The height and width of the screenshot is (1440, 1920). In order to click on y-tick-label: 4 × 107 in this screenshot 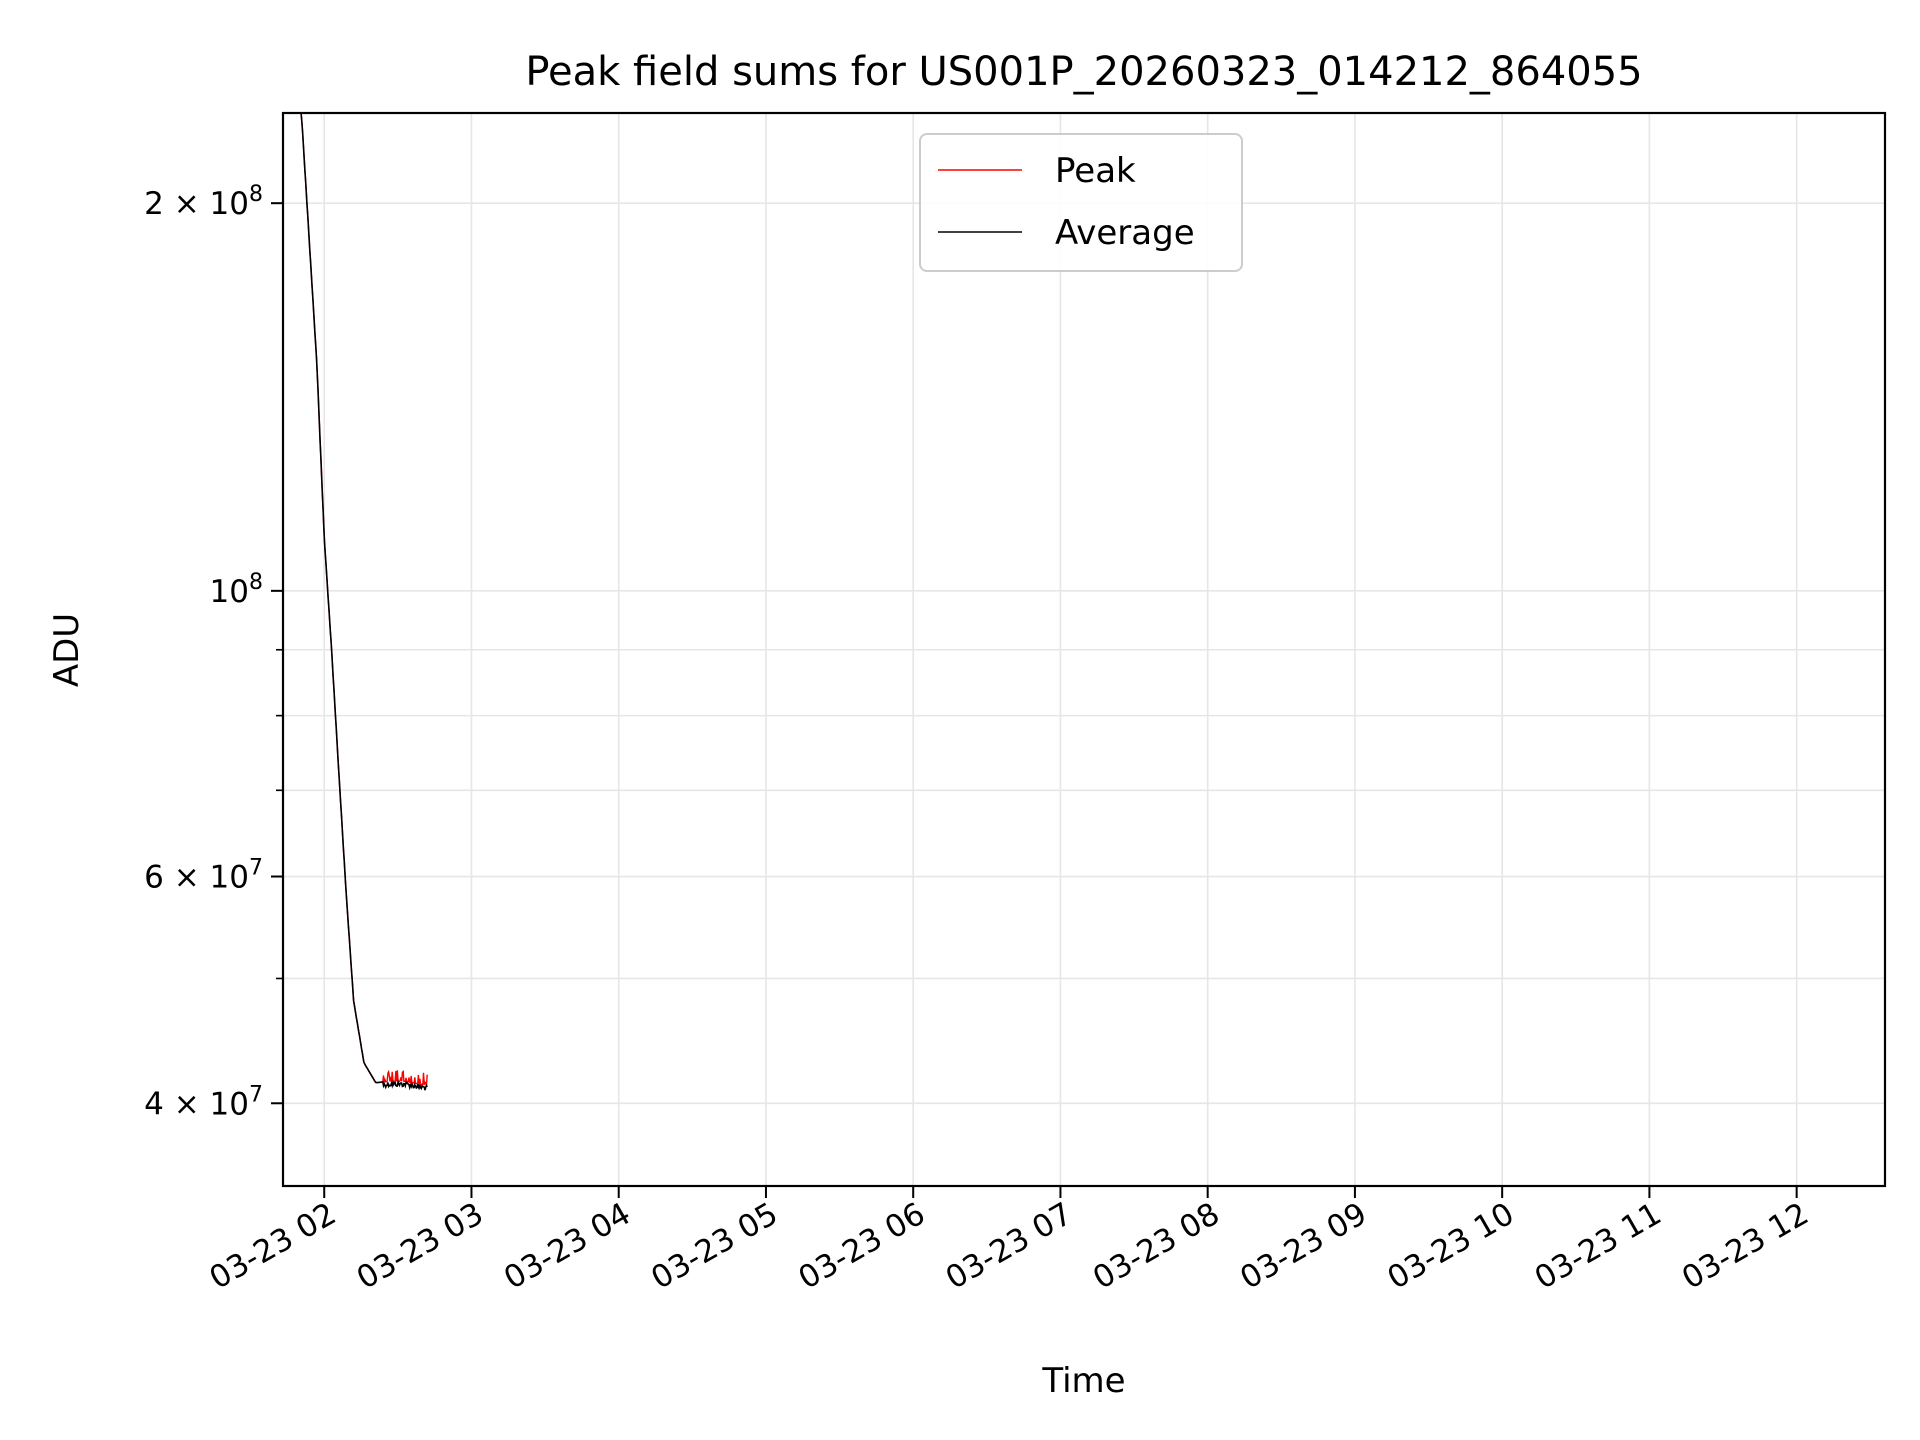, I will do `click(203, 1102)`.